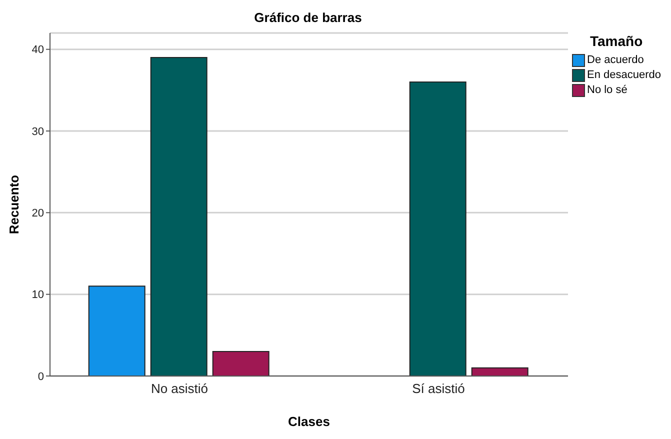 This screenshot has height=439, width=671. I want to click on legend-label: No lo sé, so click(607, 90).